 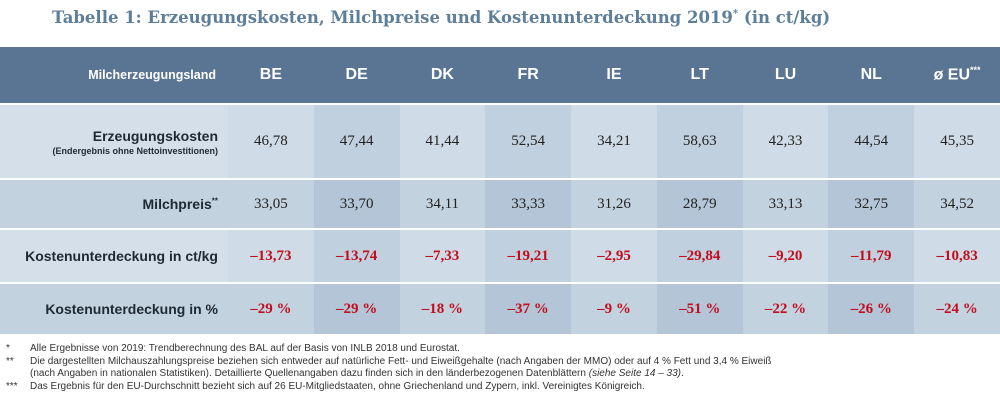 What do you see at coordinates (957, 203) in the screenshot?
I see `cell: 34,52` at bounding box center [957, 203].